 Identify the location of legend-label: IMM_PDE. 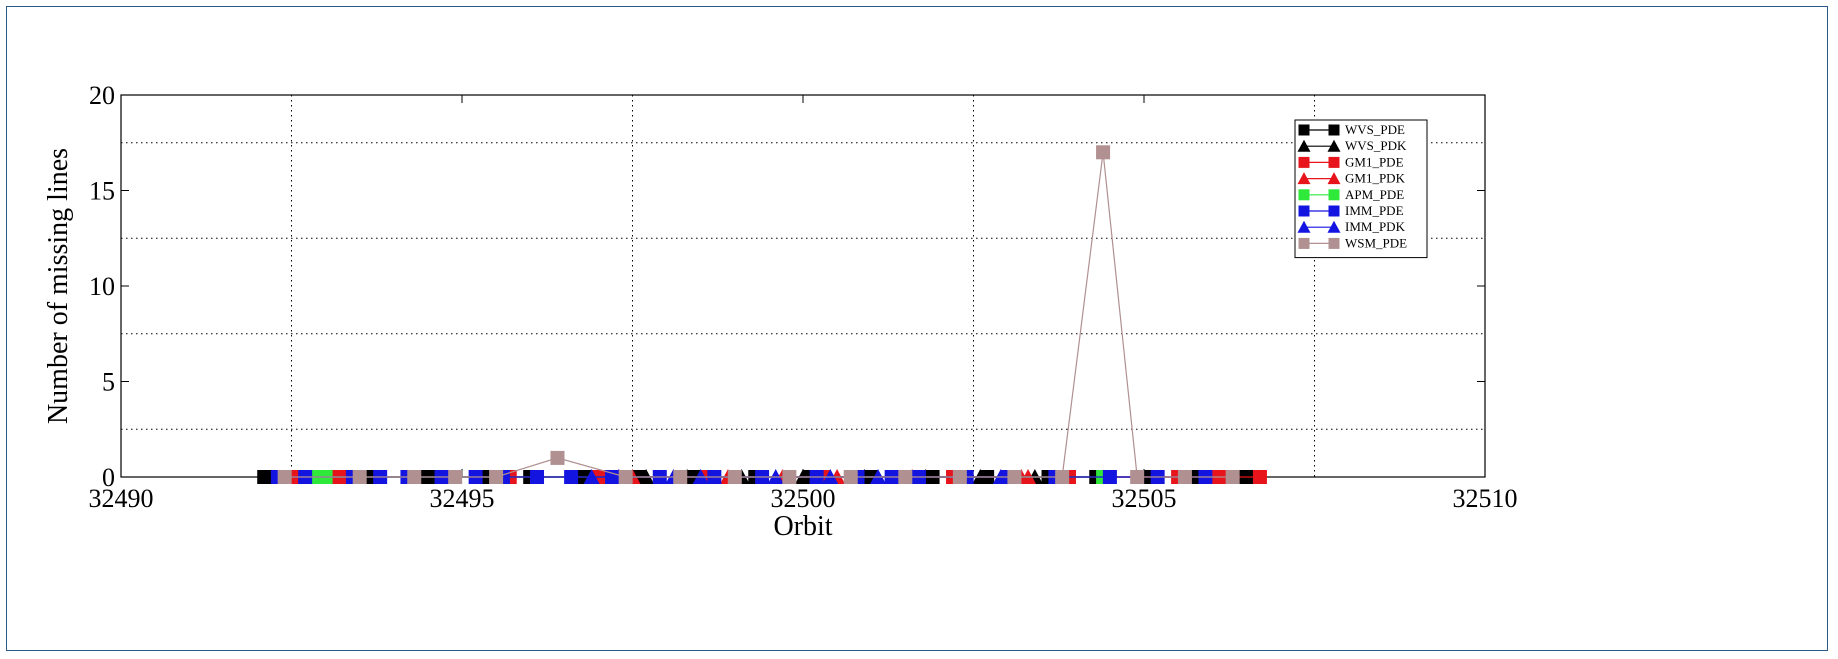
(1374, 210).